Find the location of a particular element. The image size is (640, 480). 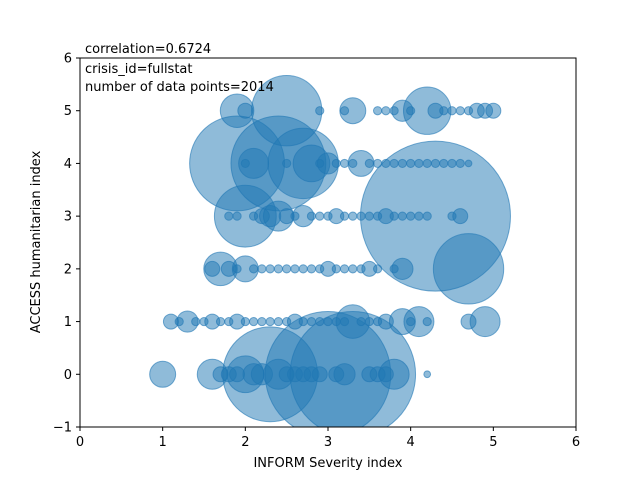

y-tick-label: 4 is located at coordinates (68, 164).